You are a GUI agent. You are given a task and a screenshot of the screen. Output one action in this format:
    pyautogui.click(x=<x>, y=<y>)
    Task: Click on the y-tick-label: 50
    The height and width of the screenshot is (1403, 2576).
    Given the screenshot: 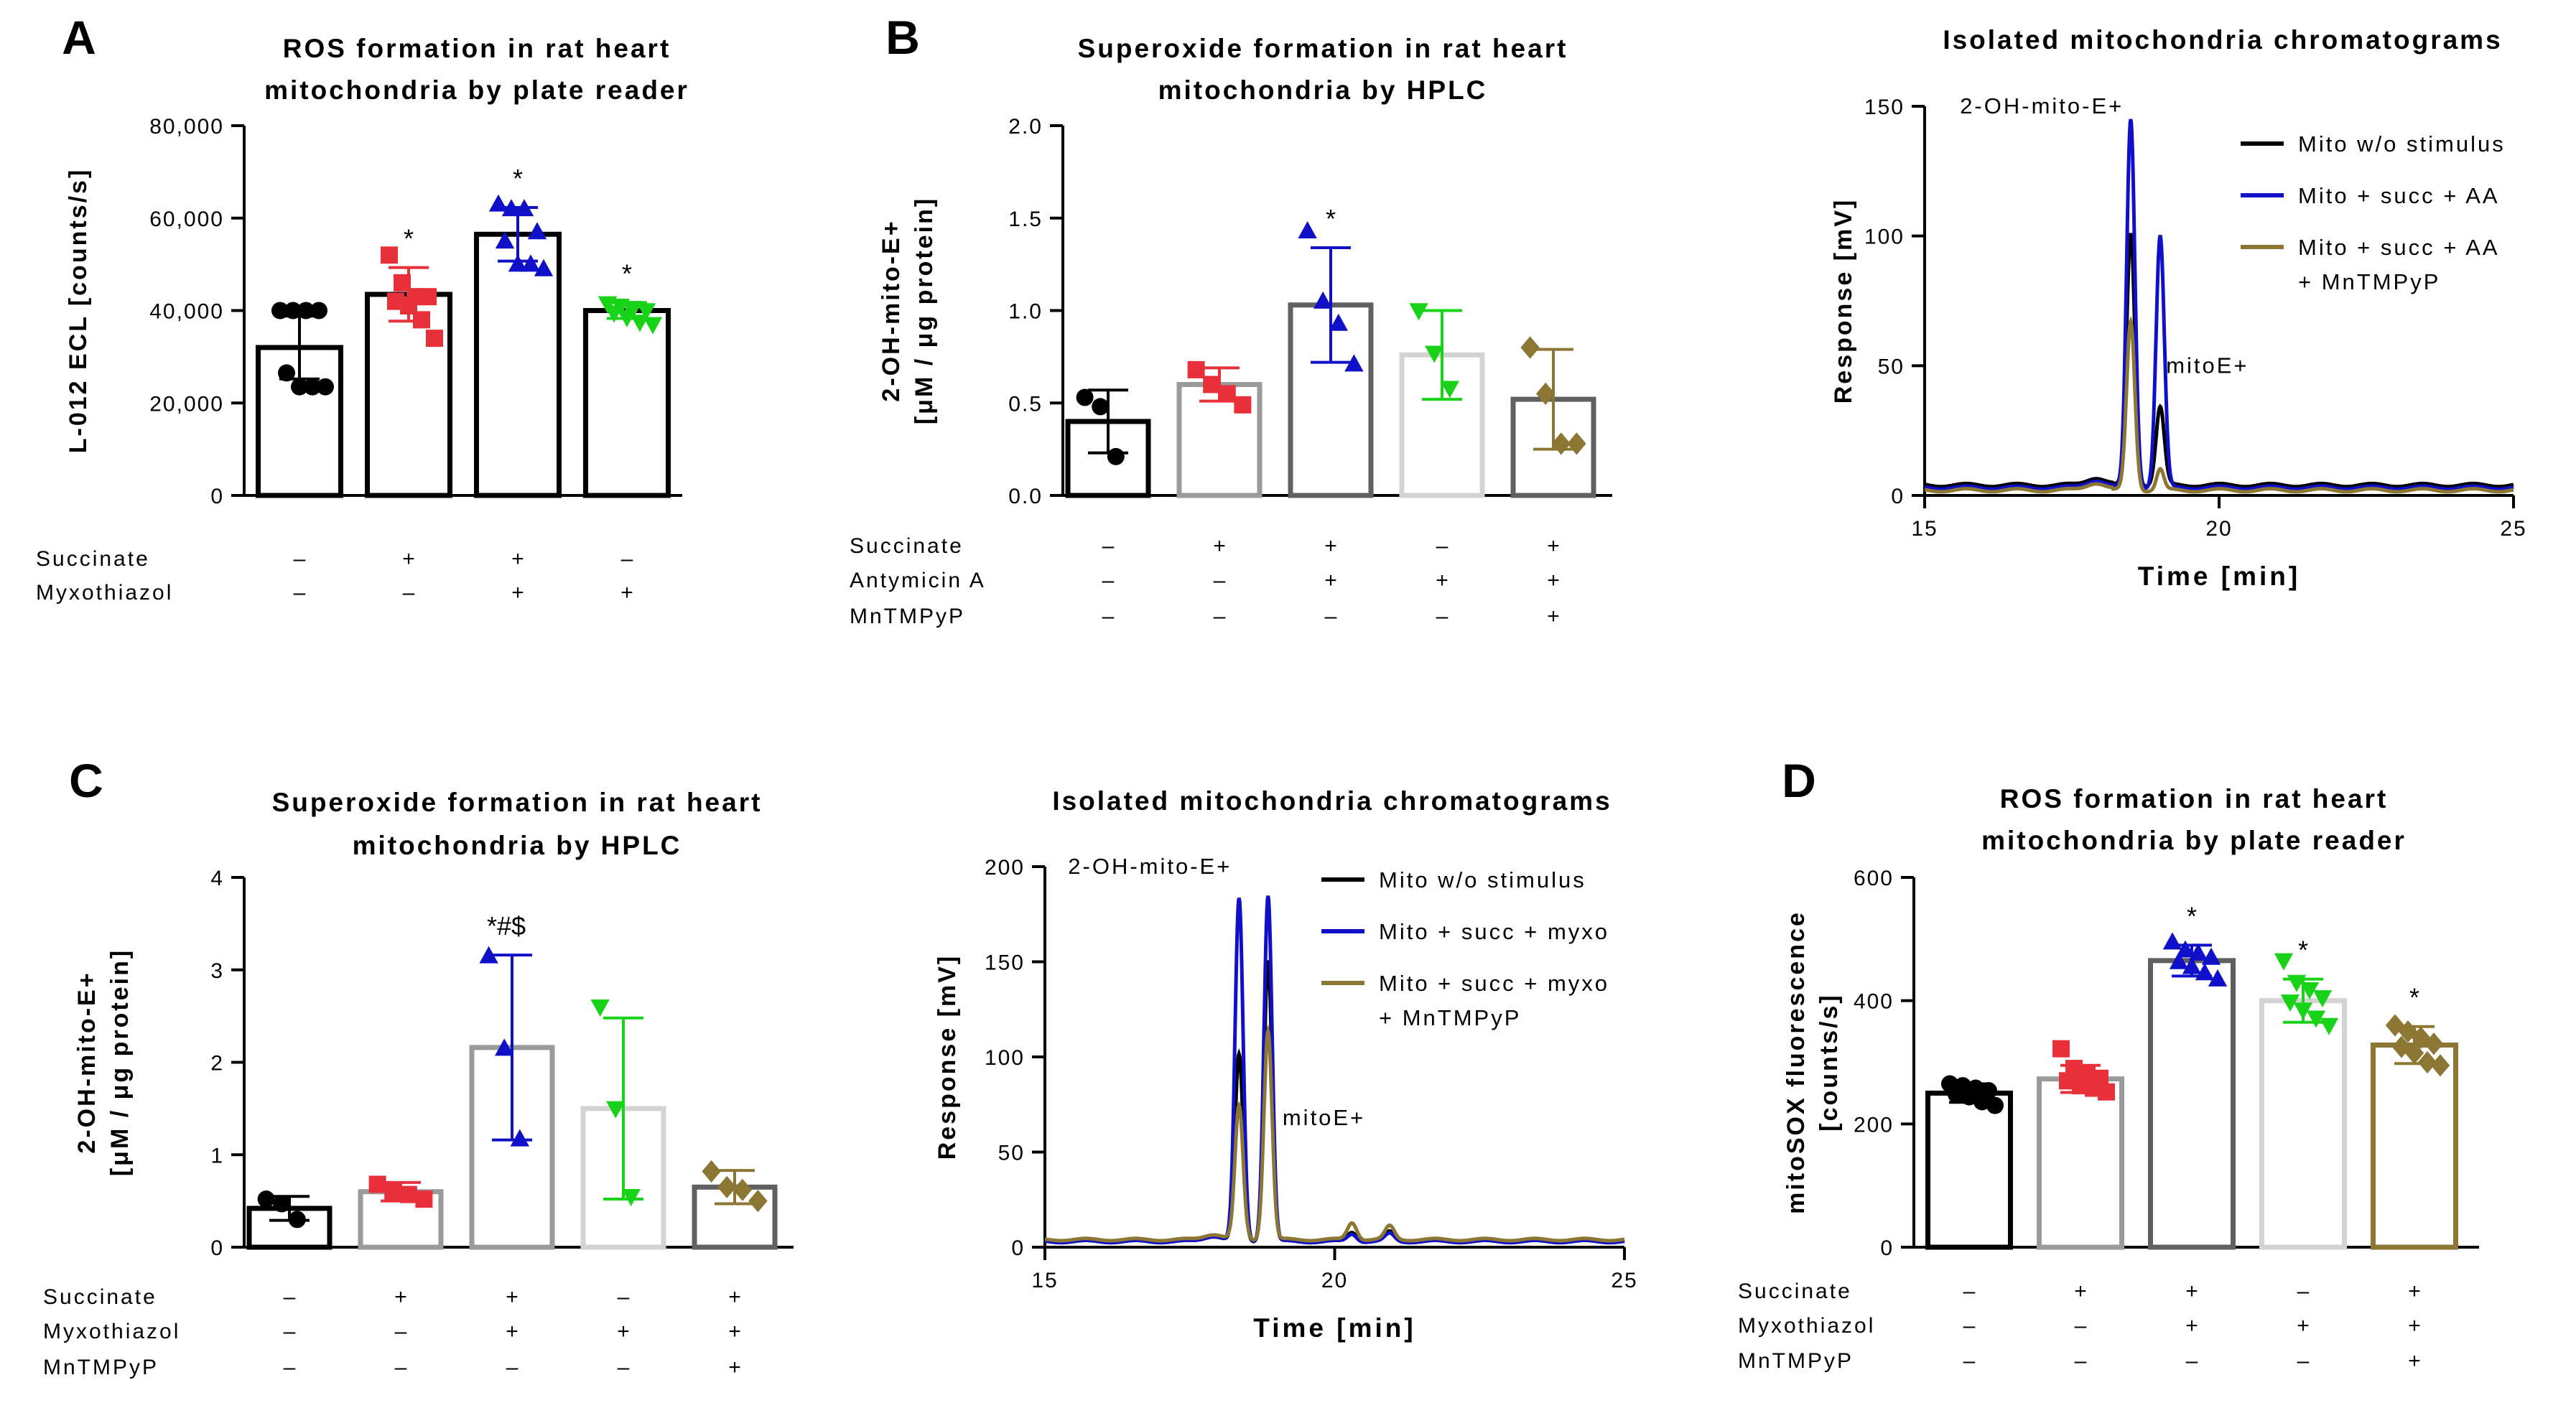 What is the action you would take?
    pyautogui.click(x=1891, y=366)
    